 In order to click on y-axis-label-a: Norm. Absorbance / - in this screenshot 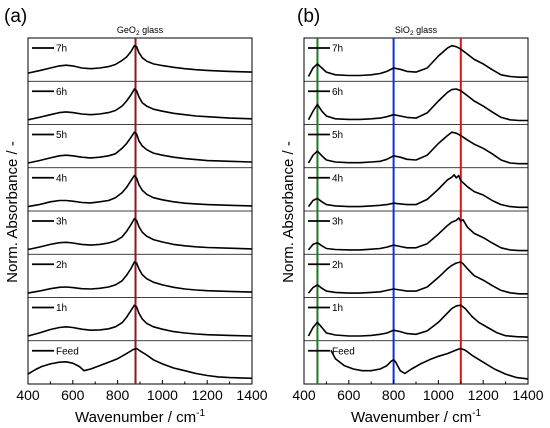, I will do `click(12, 212)`.